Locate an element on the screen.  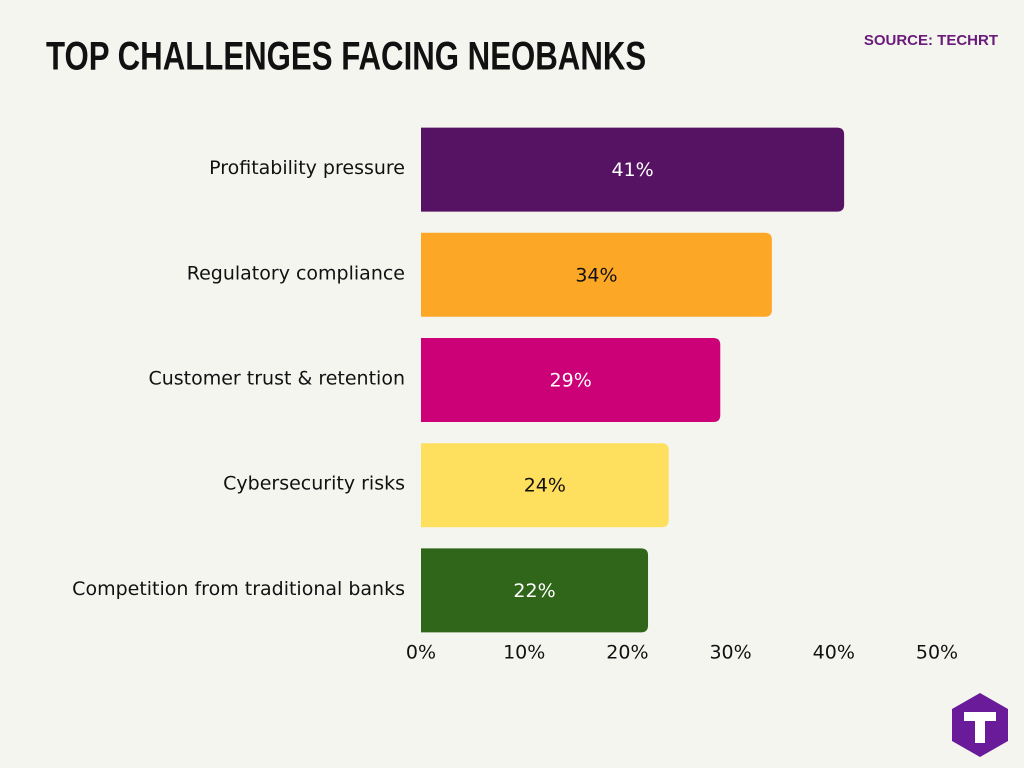
y-tick-label: Cybersecurity risks is located at coordinates (314, 484).